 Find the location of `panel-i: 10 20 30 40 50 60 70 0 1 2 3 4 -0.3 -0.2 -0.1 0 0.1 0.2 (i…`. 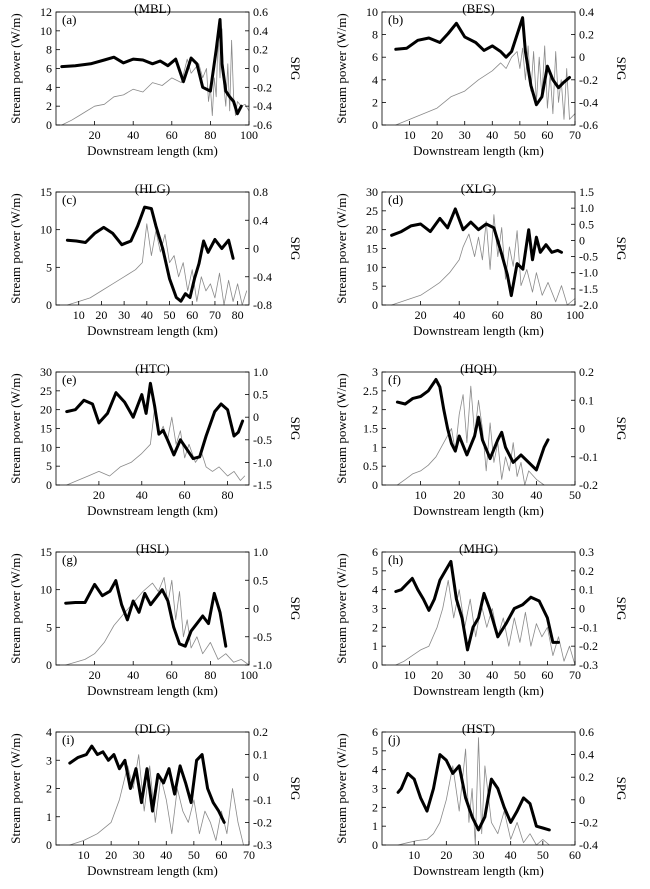

panel-i: 10 20 30 40 50 60 70 0 1 2 3 4 -0.3 -0.2 -0.1 0 0.1 0.2 (i… is located at coordinates (155, 799).